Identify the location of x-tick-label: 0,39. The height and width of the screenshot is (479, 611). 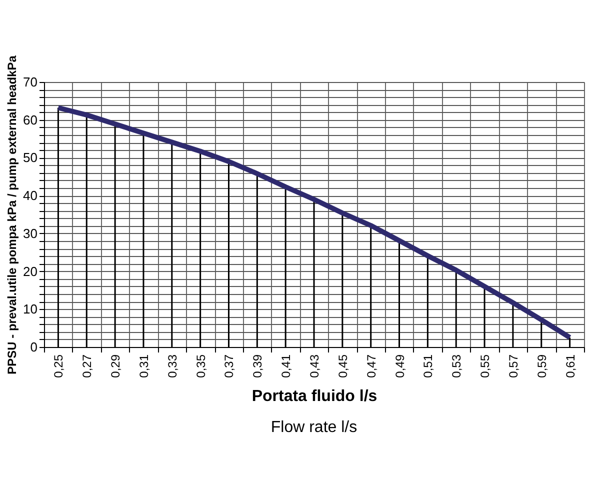
(257, 366).